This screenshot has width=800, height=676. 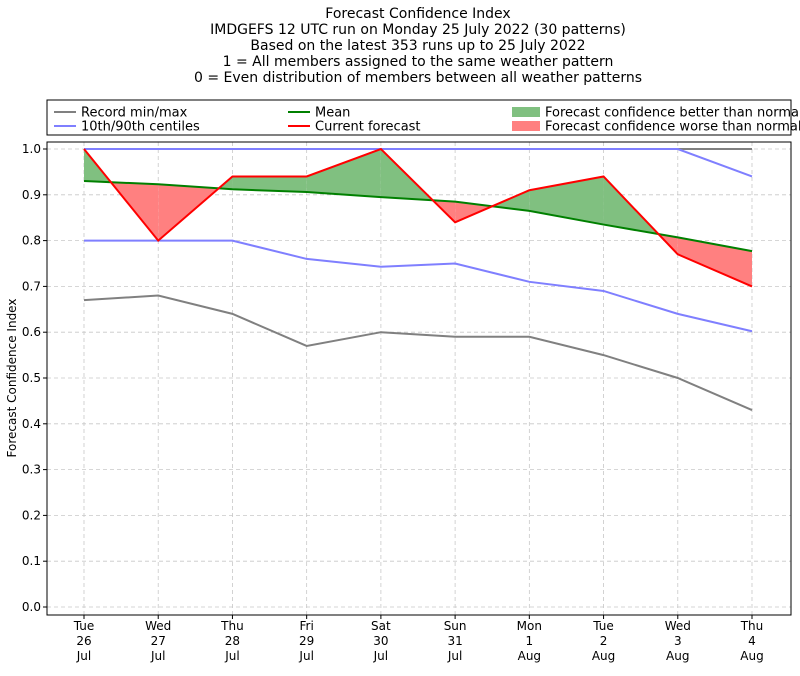 I want to click on legend-entry: Forecast confidence worse than normal, so click(x=656, y=127).